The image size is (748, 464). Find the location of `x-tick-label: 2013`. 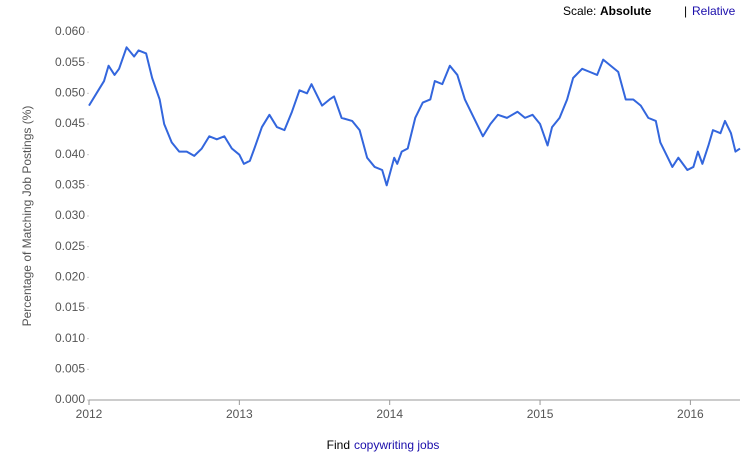

x-tick-label: 2013 is located at coordinates (239, 414).